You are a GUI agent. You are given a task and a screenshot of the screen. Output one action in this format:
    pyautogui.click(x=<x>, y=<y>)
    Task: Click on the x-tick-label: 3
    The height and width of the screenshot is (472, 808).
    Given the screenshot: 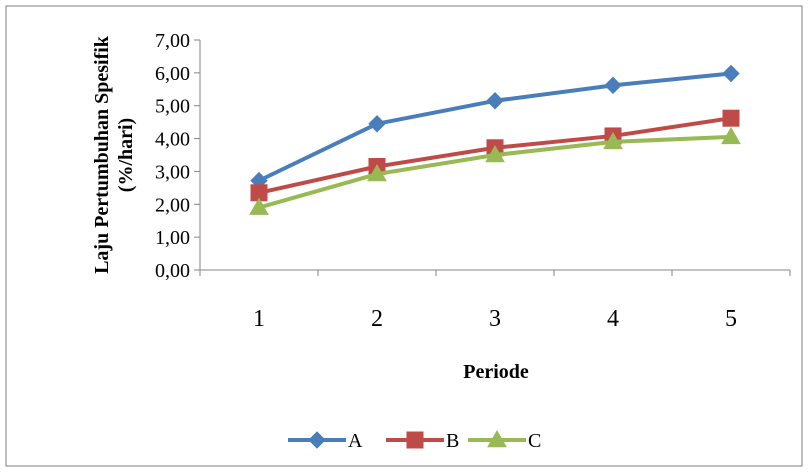 What is the action you would take?
    pyautogui.click(x=495, y=319)
    